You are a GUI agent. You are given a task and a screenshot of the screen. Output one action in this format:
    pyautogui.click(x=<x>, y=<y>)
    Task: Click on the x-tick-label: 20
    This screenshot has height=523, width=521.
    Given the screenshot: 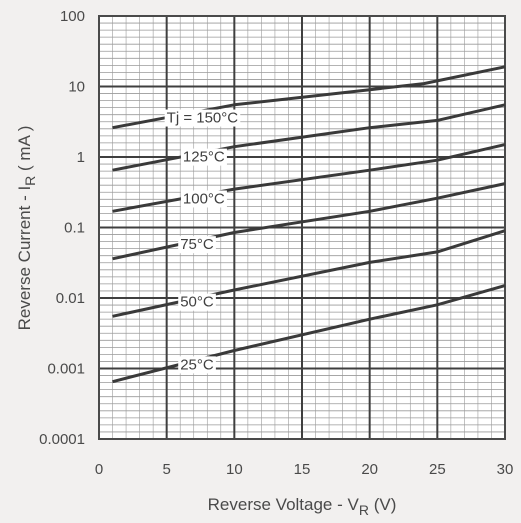 What is the action you would take?
    pyautogui.click(x=369, y=469)
    